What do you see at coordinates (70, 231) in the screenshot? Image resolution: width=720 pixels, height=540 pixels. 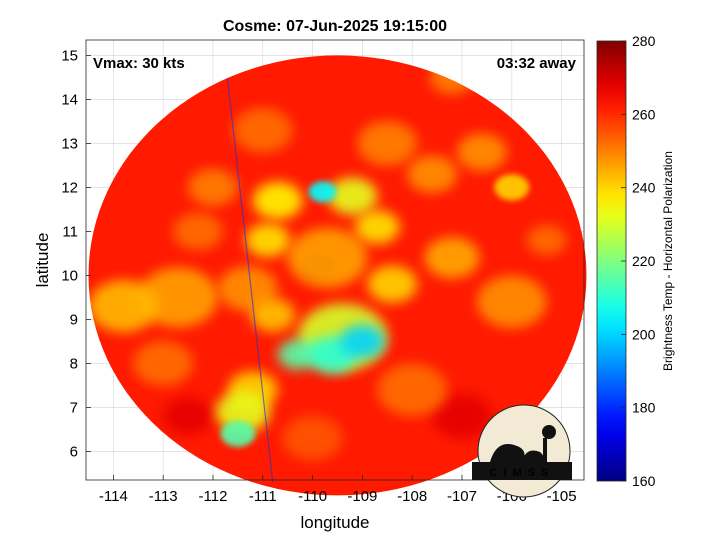 I see `y-tick-label: 11` at bounding box center [70, 231].